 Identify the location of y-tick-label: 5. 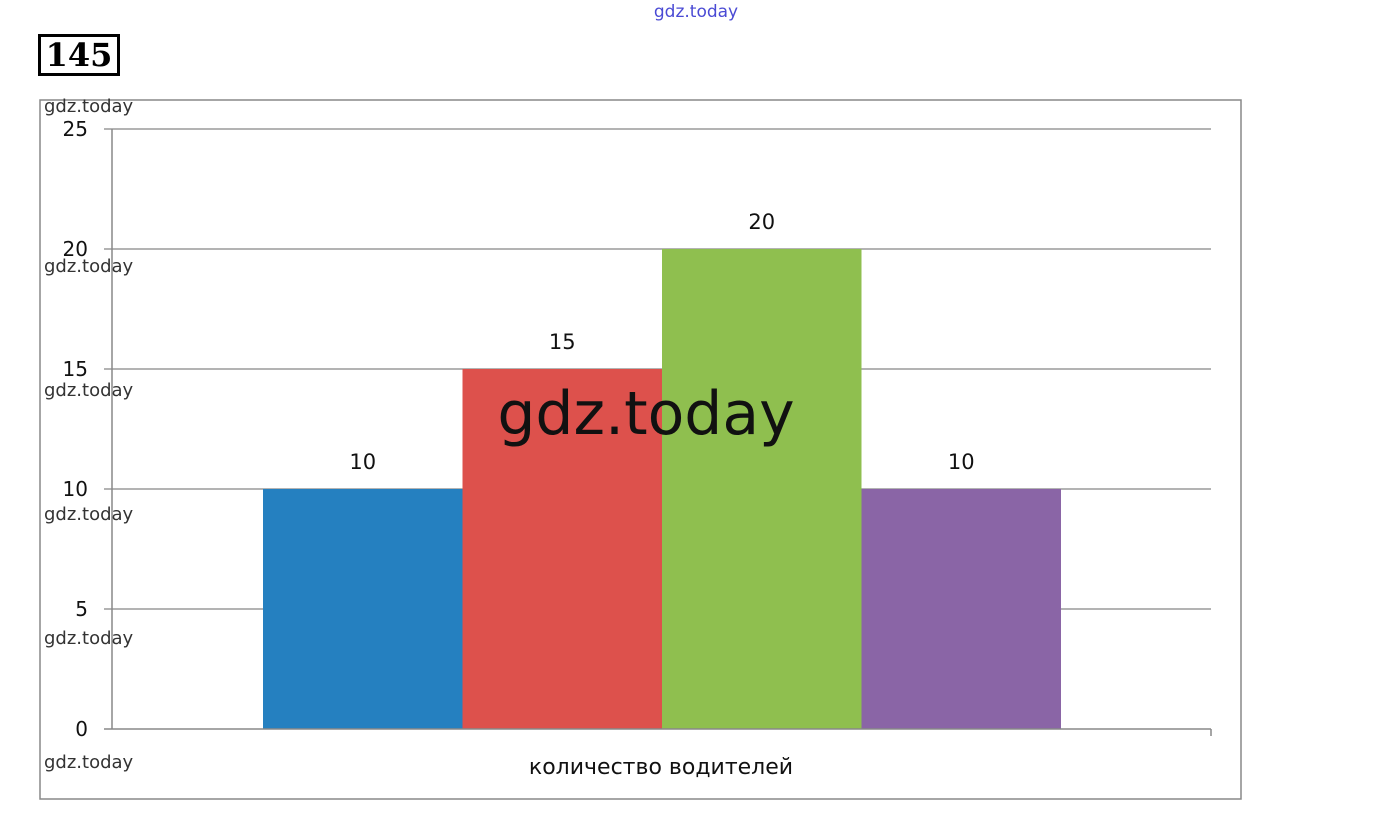
(81, 609).